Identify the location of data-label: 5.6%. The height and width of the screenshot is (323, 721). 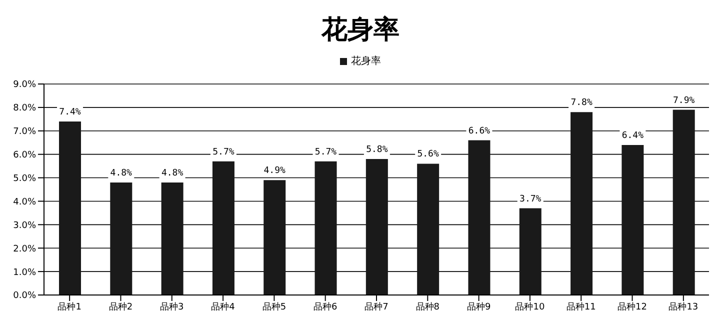
(428, 155).